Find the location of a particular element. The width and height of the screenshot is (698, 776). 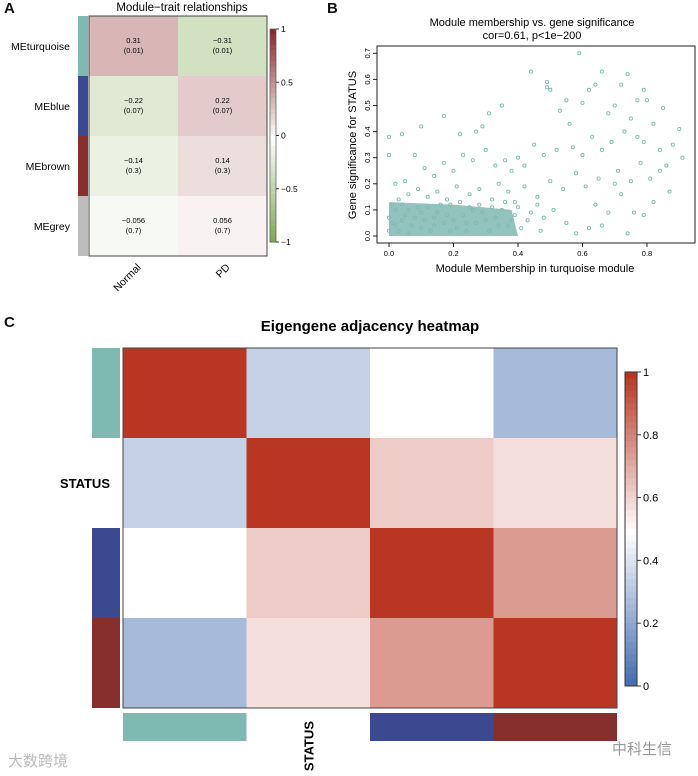

cell-value: −0.31 is located at coordinates (222, 40).